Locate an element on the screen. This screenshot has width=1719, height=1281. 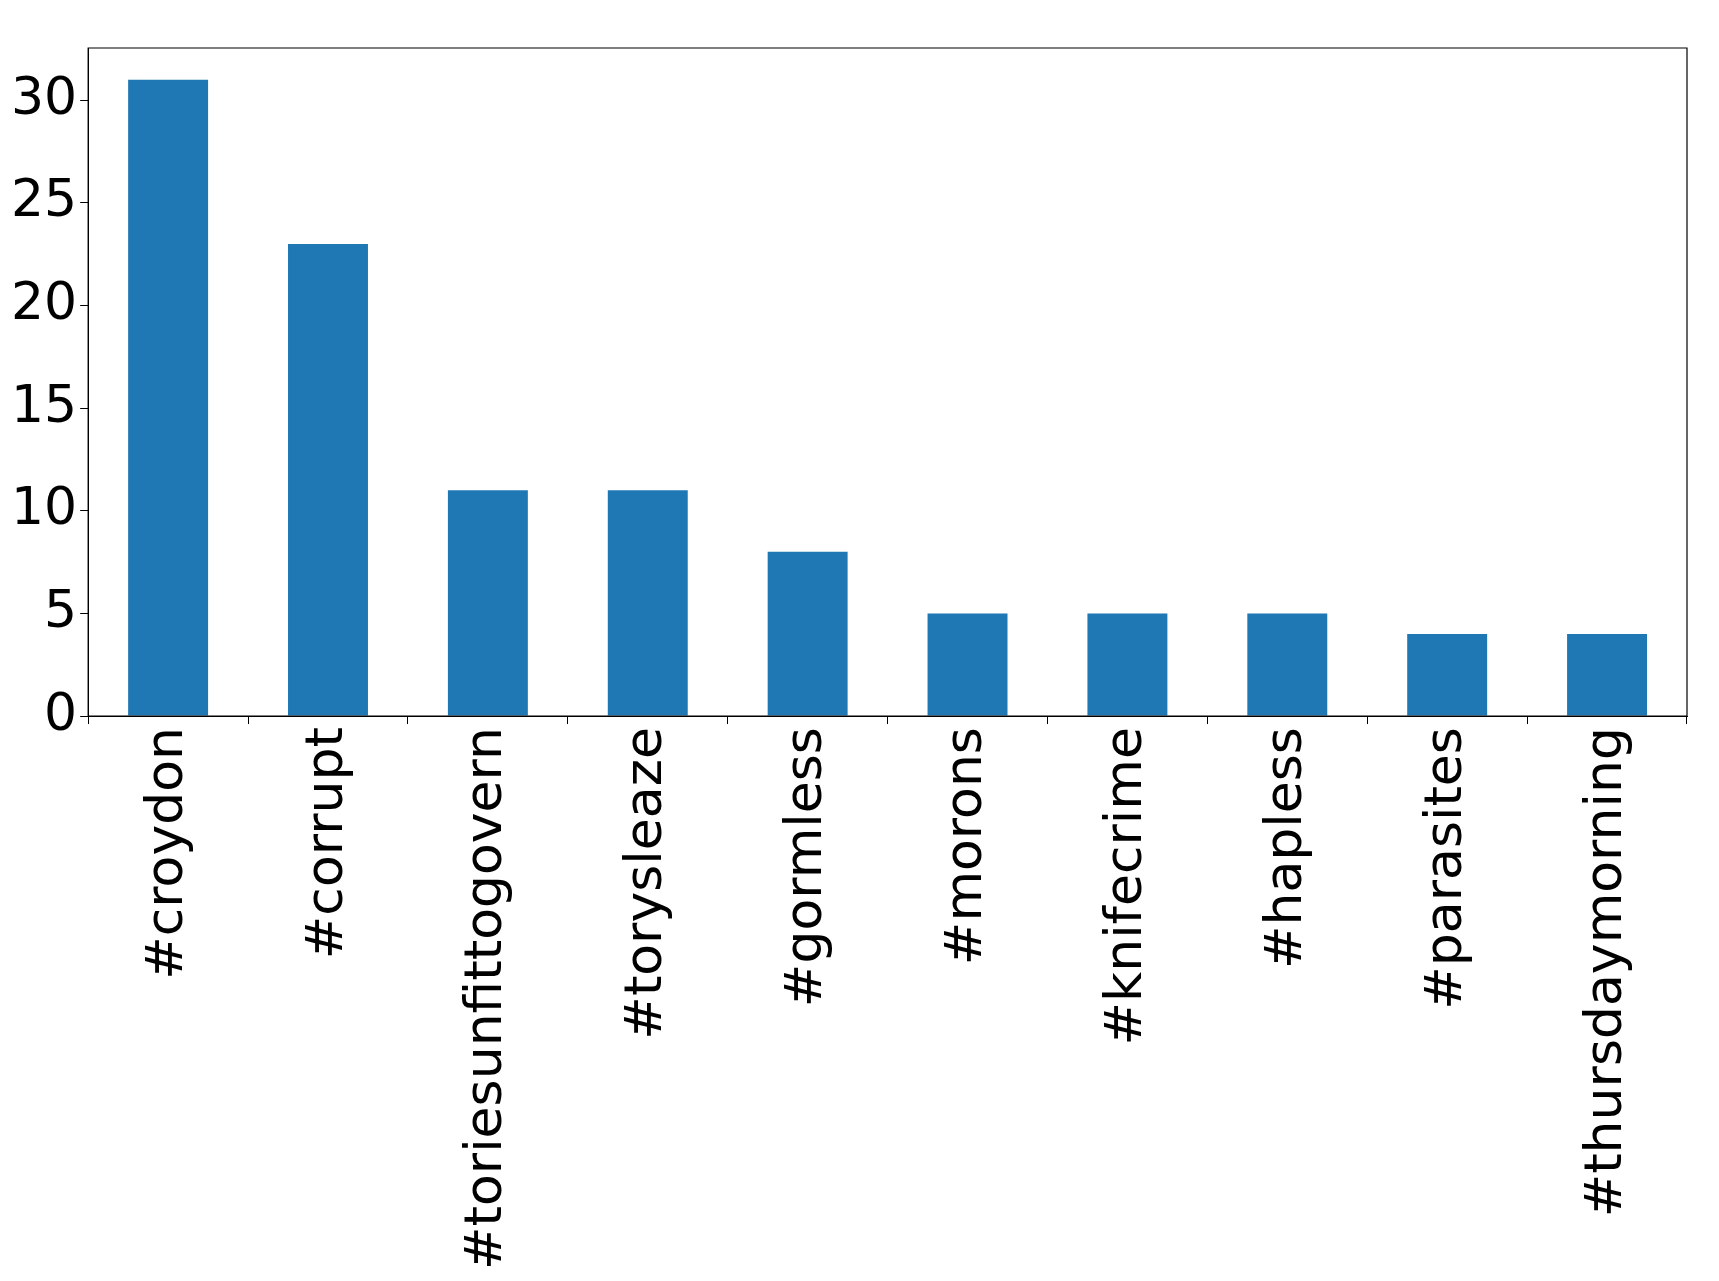
x-tick-label: #toriesunfittogovern is located at coordinates (483, 998).